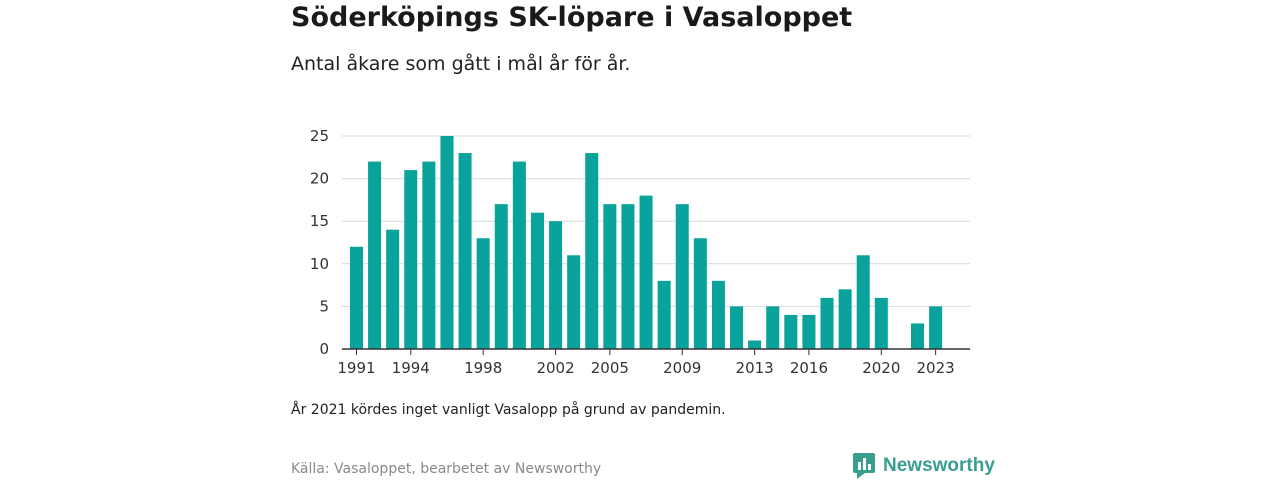 The image size is (1280, 480). Describe the element at coordinates (555, 368) in the screenshot. I see `x-tick-label: 2002` at that location.